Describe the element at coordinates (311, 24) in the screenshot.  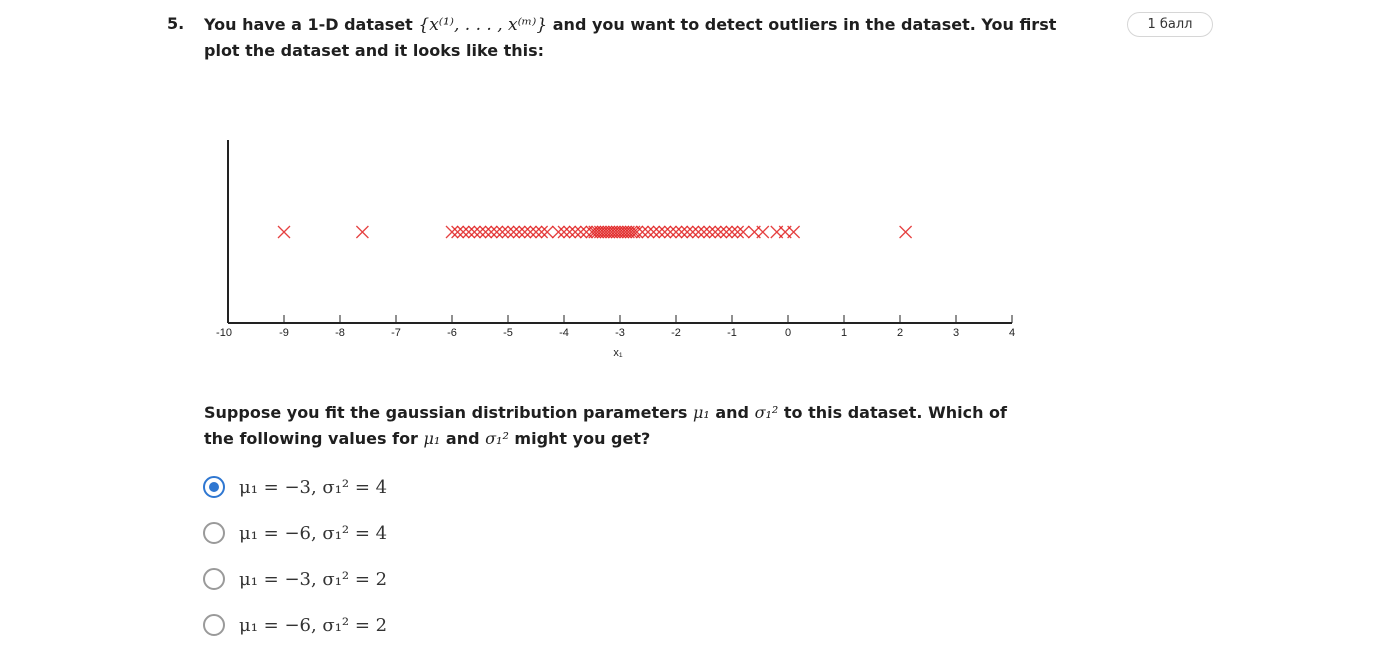
I see `question-text-part1: You have a 1-D dataset` at that location.